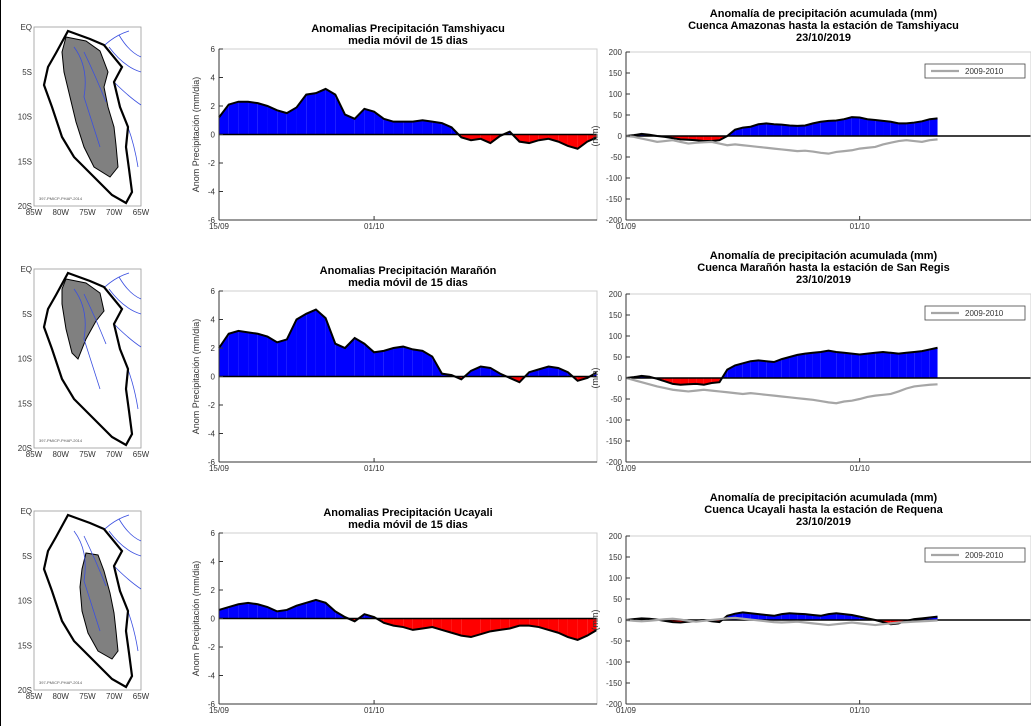  Describe the element at coordinates (219, 468) in the screenshot. I see `x-tick-label: 15/09` at that location.